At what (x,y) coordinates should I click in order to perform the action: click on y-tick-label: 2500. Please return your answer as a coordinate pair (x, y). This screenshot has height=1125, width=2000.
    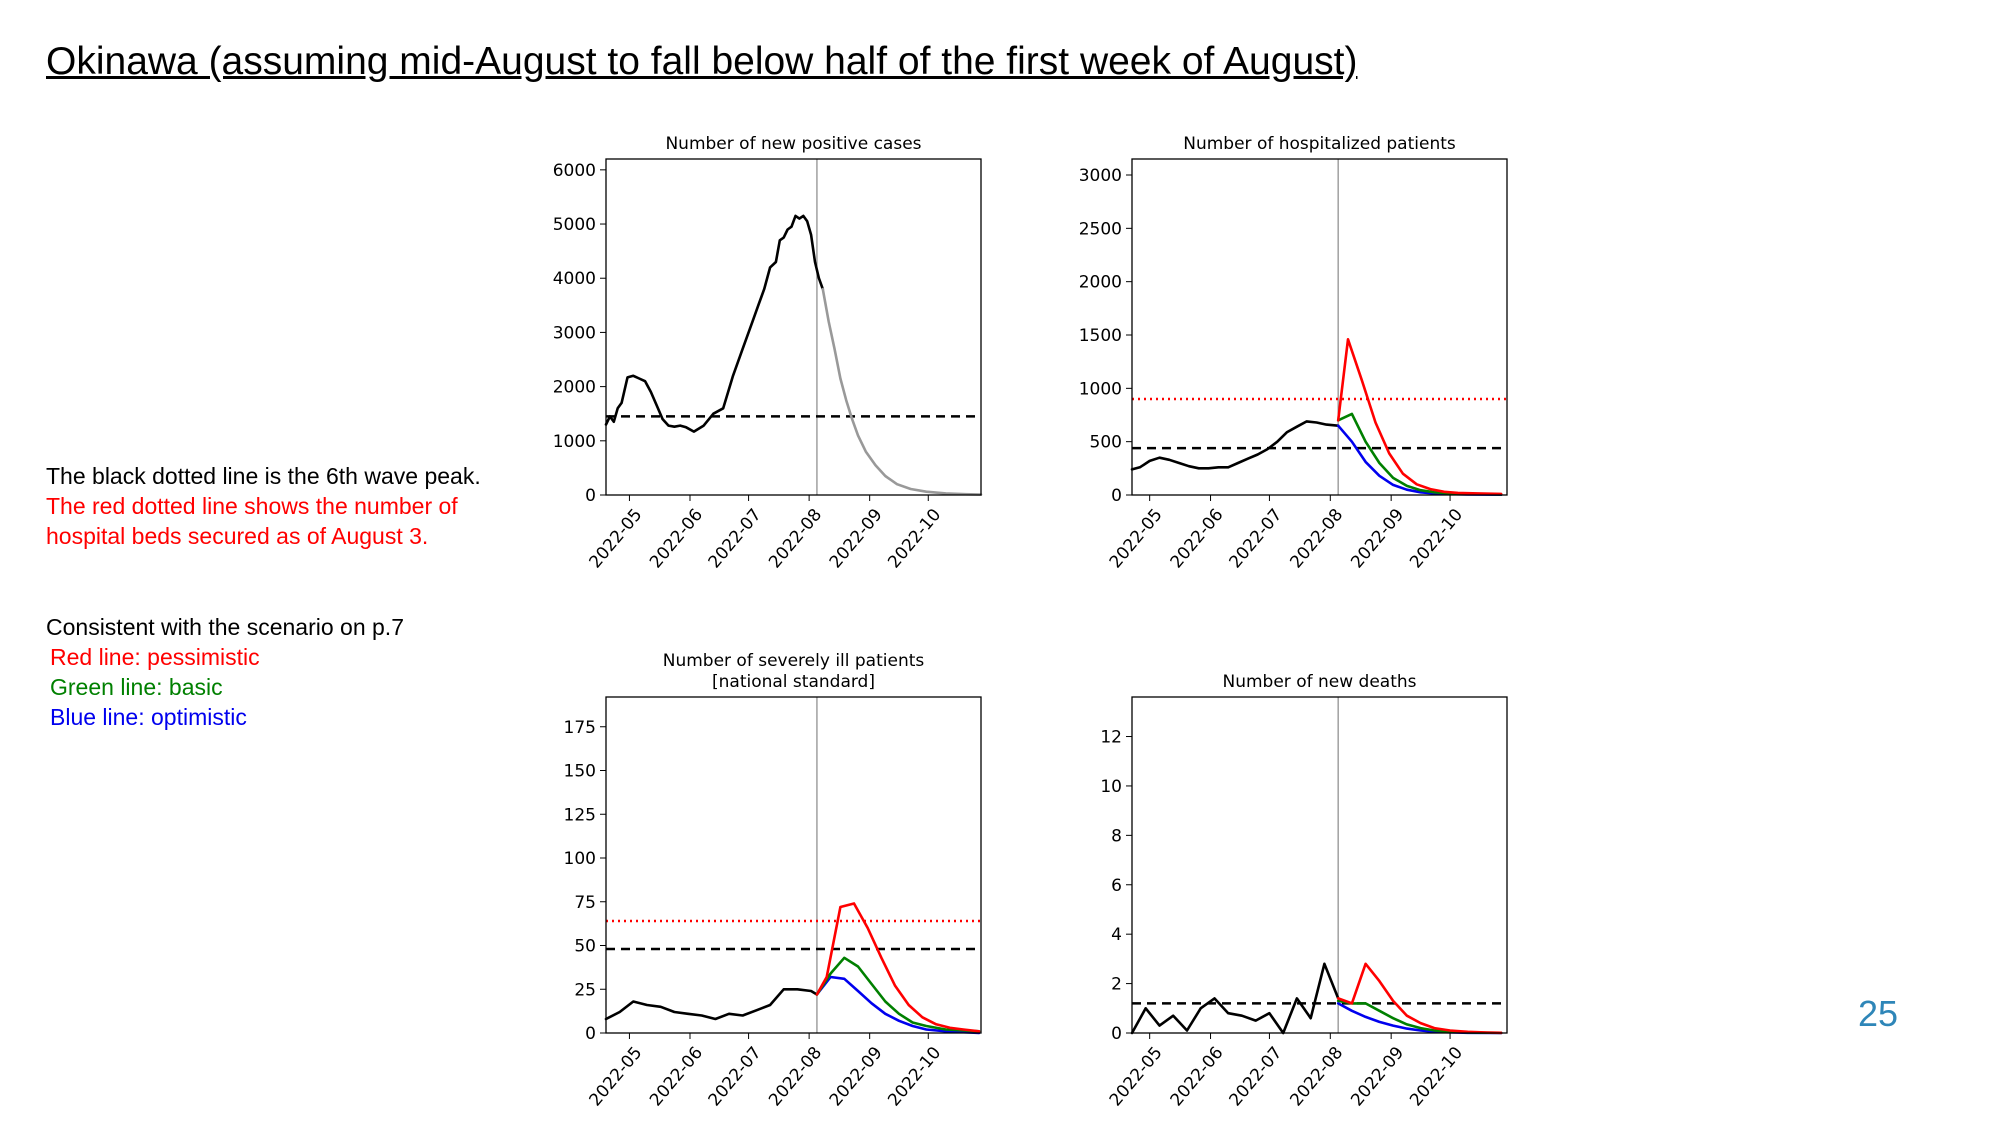
    Looking at the image, I should click on (1100, 229).